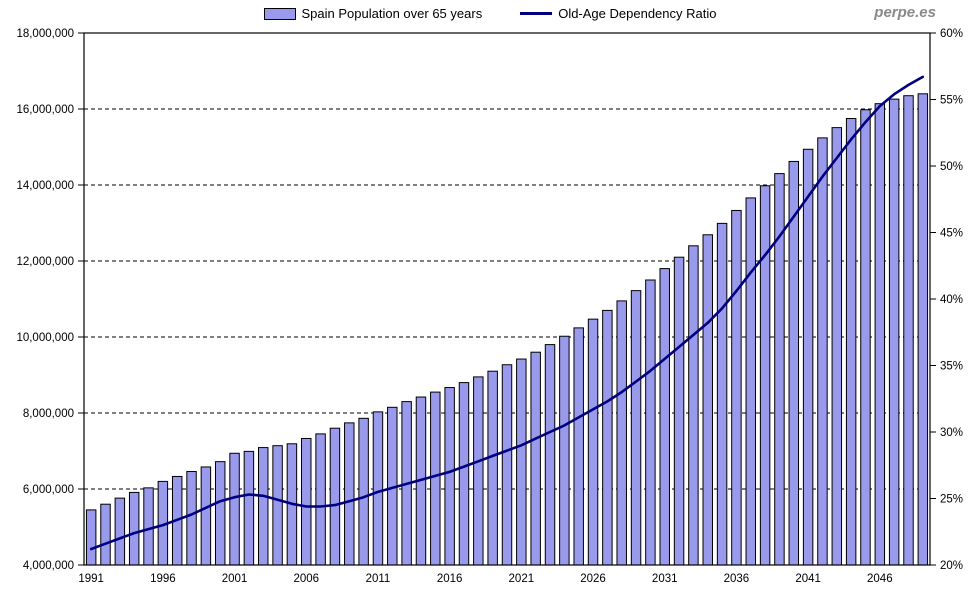 Image resolution: width=980 pixels, height=600 pixels. I want to click on bar-2026, so click(593, 442).